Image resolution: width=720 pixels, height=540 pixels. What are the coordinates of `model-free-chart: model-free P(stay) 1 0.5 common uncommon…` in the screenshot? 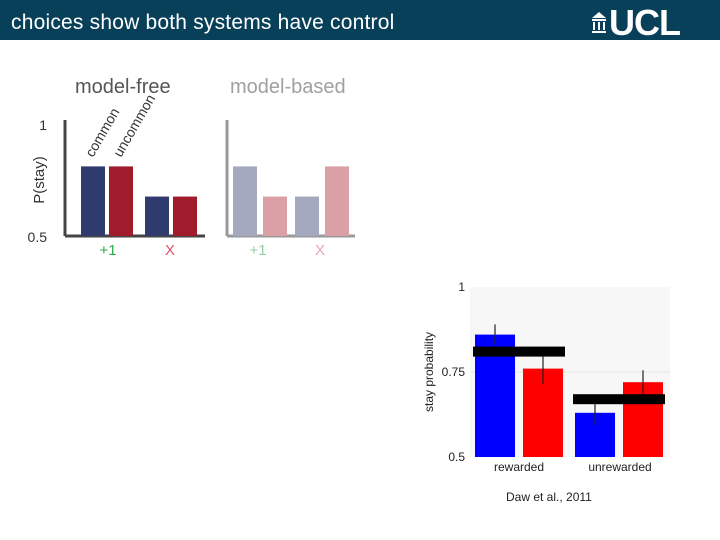 It's located at (116, 167).